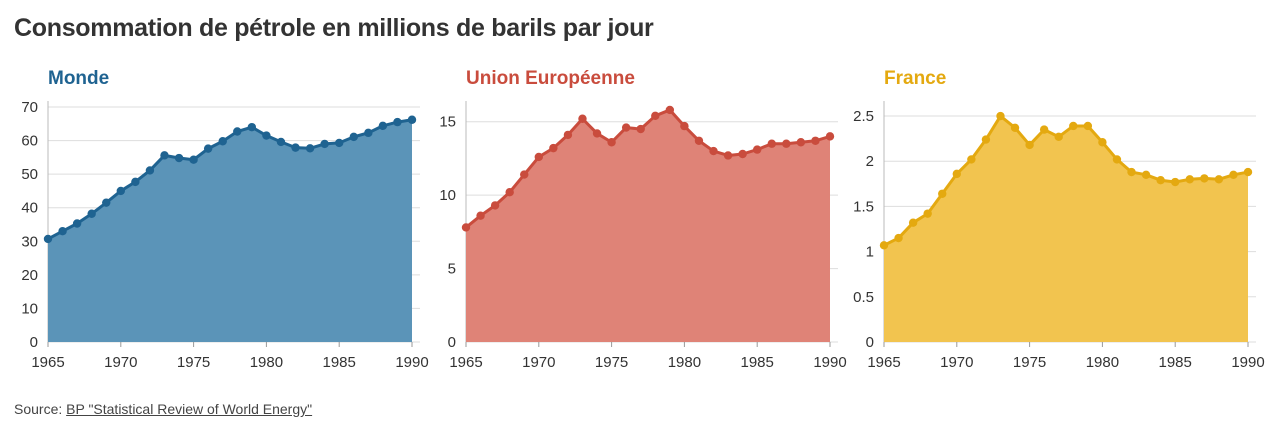 The image size is (1275, 434). Describe the element at coordinates (40, 409) in the screenshot. I see `source-prefix: Source:` at that location.